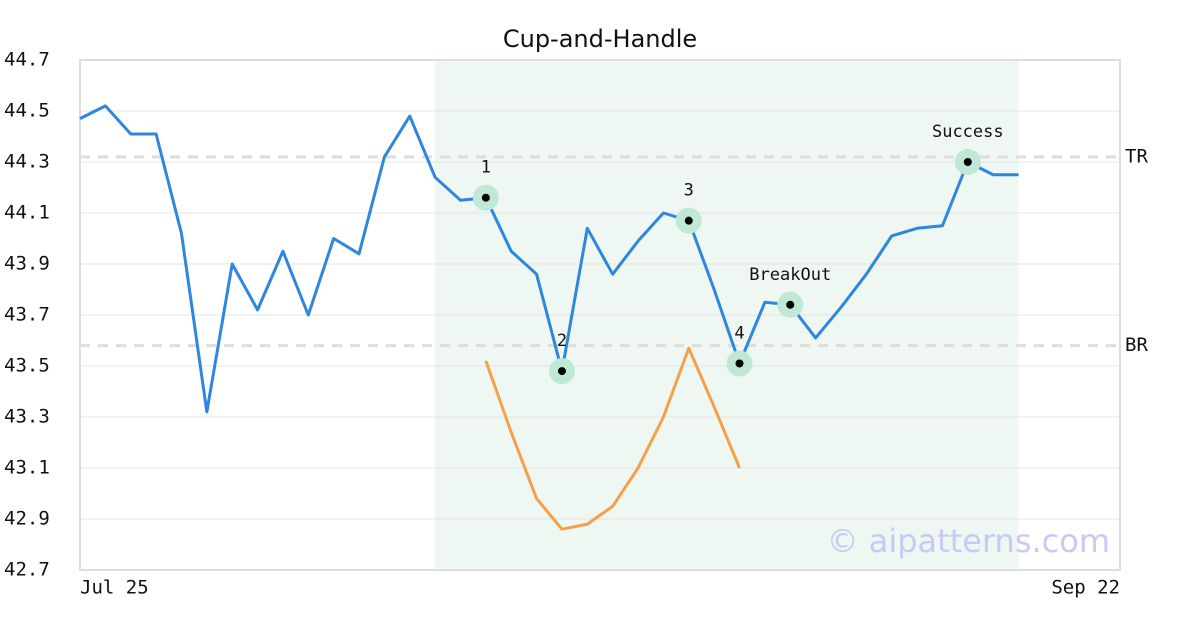  Describe the element at coordinates (27, 468) in the screenshot. I see `y-tick-label: 43.1` at that location.